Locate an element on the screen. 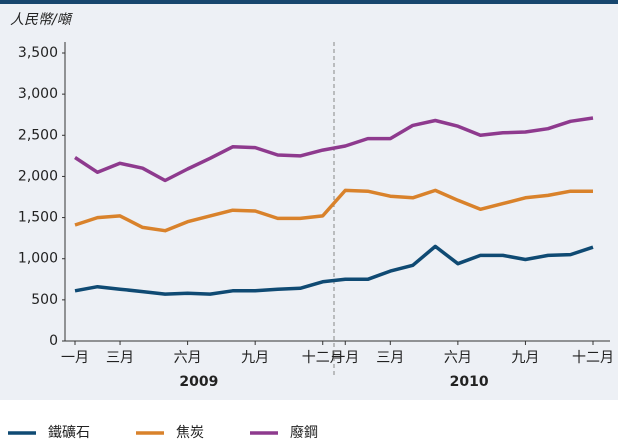 The width and height of the screenshot is (618, 445). legend-label: 廢鋼 is located at coordinates (304, 432).